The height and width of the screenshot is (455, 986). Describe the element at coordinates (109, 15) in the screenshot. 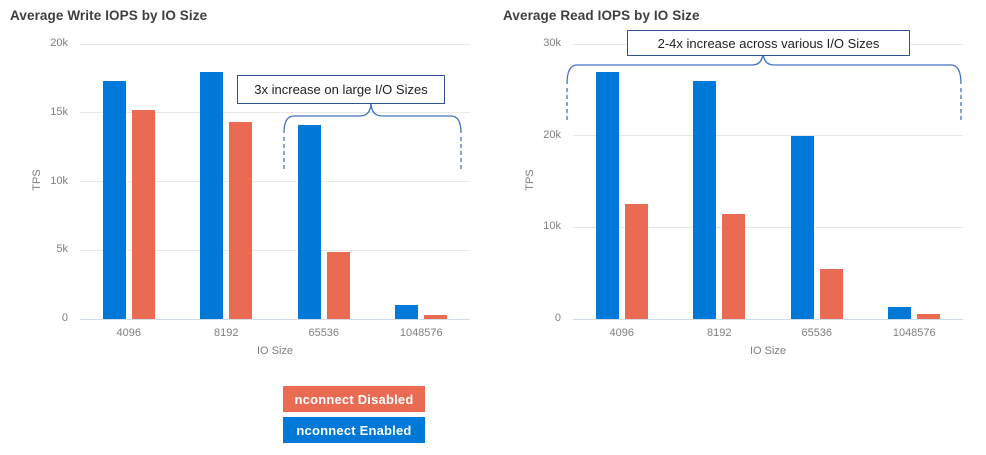

I see `chart-title: Average Write IOPS by IO Size` at that location.